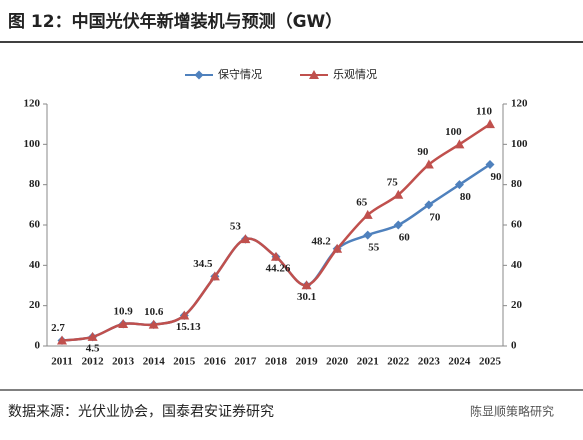 The image size is (583, 440). What do you see at coordinates (175, 21) in the screenshot?
I see `chart-title: 图 12：中国光伏年新增装机与预测（GW）` at bounding box center [175, 21].